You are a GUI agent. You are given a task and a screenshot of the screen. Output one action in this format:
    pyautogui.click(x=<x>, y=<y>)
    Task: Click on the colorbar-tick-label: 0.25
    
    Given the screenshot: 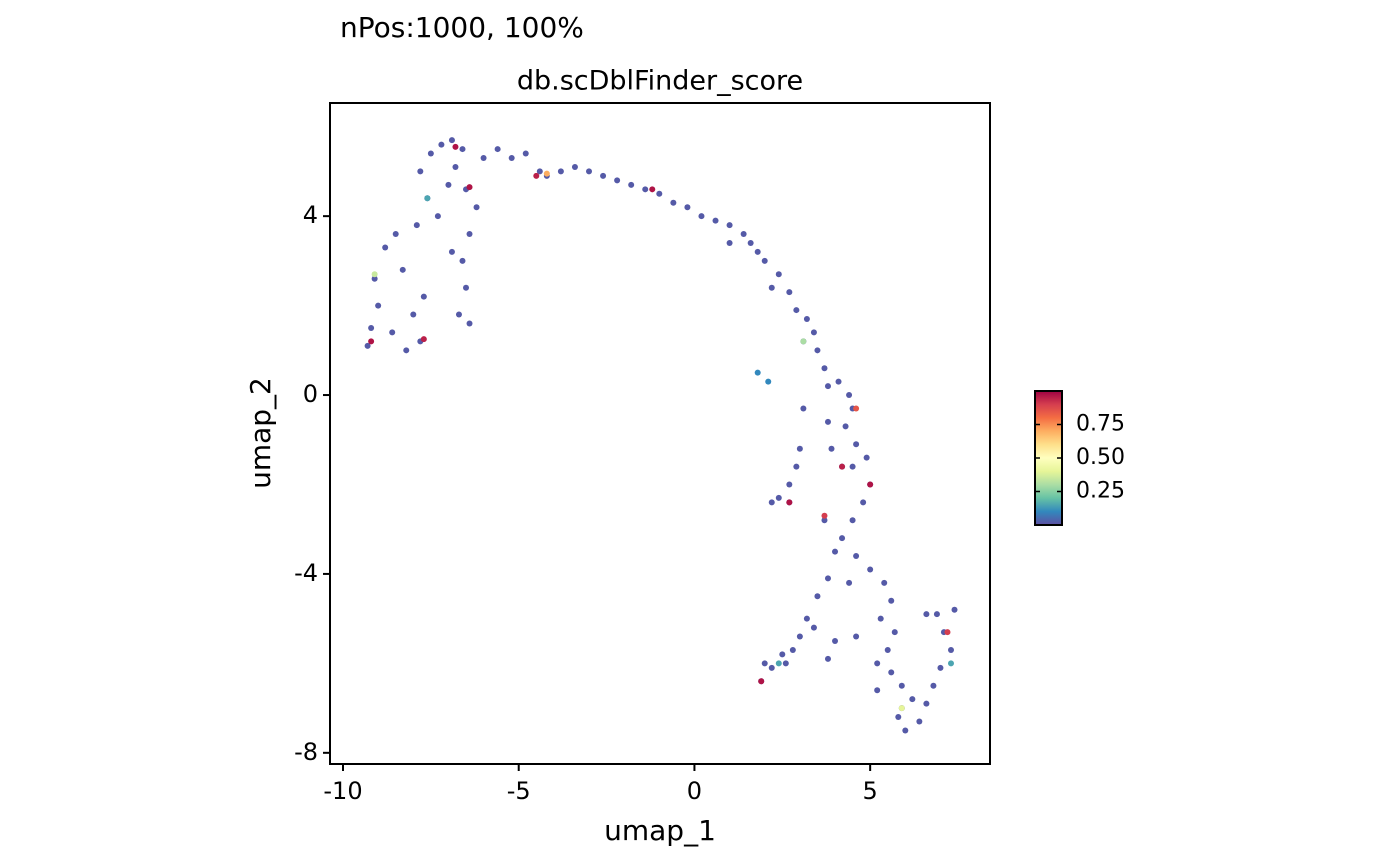 What is the action you would take?
    pyautogui.click(x=1100, y=491)
    